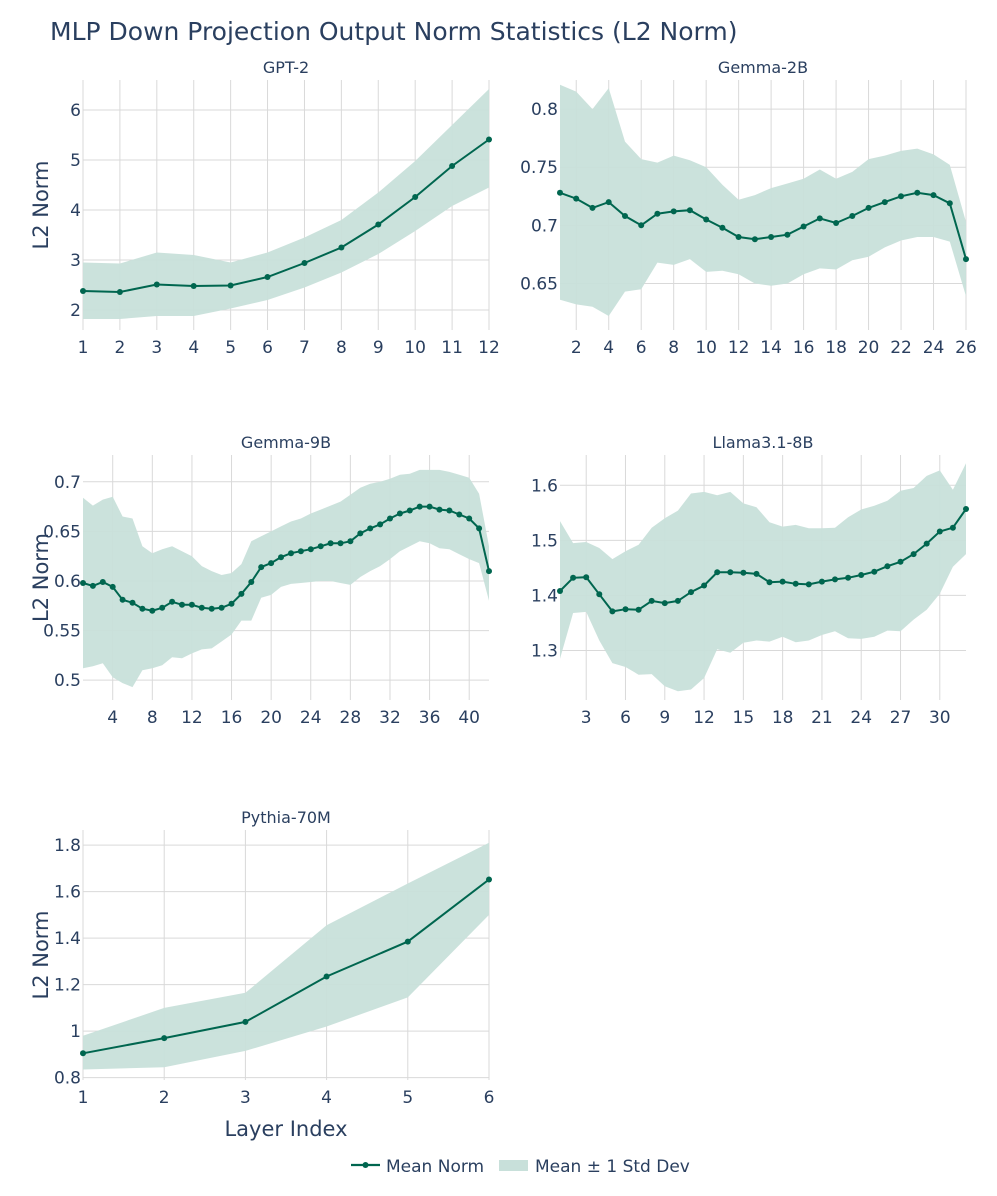 The image size is (997, 1196). Describe the element at coordinates (75, 1032) in the screenshot. I see `y-tick-label: 1` at that location.